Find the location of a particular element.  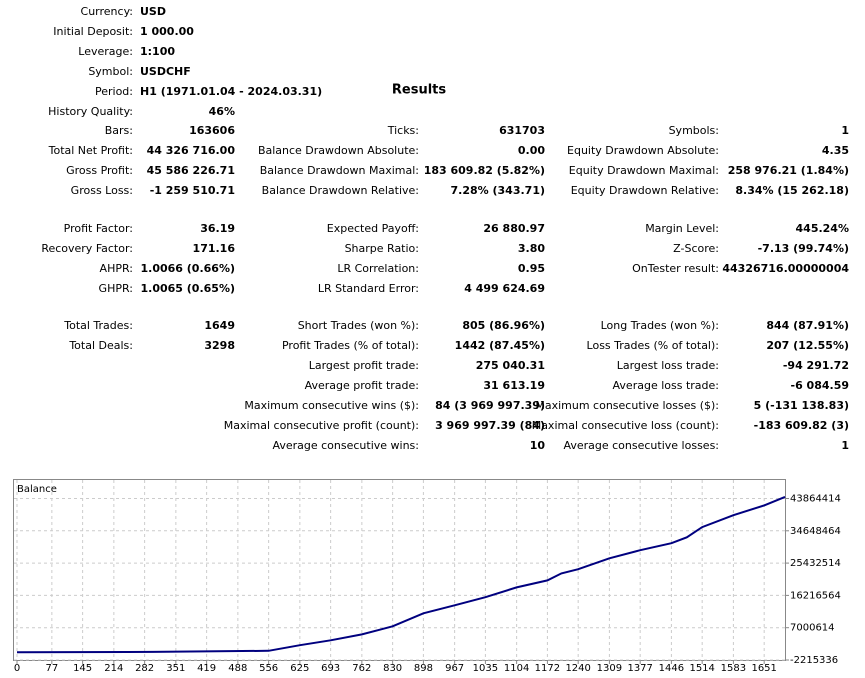

stat-label: Average consecutive wins: is located at coordinates (345, 445).